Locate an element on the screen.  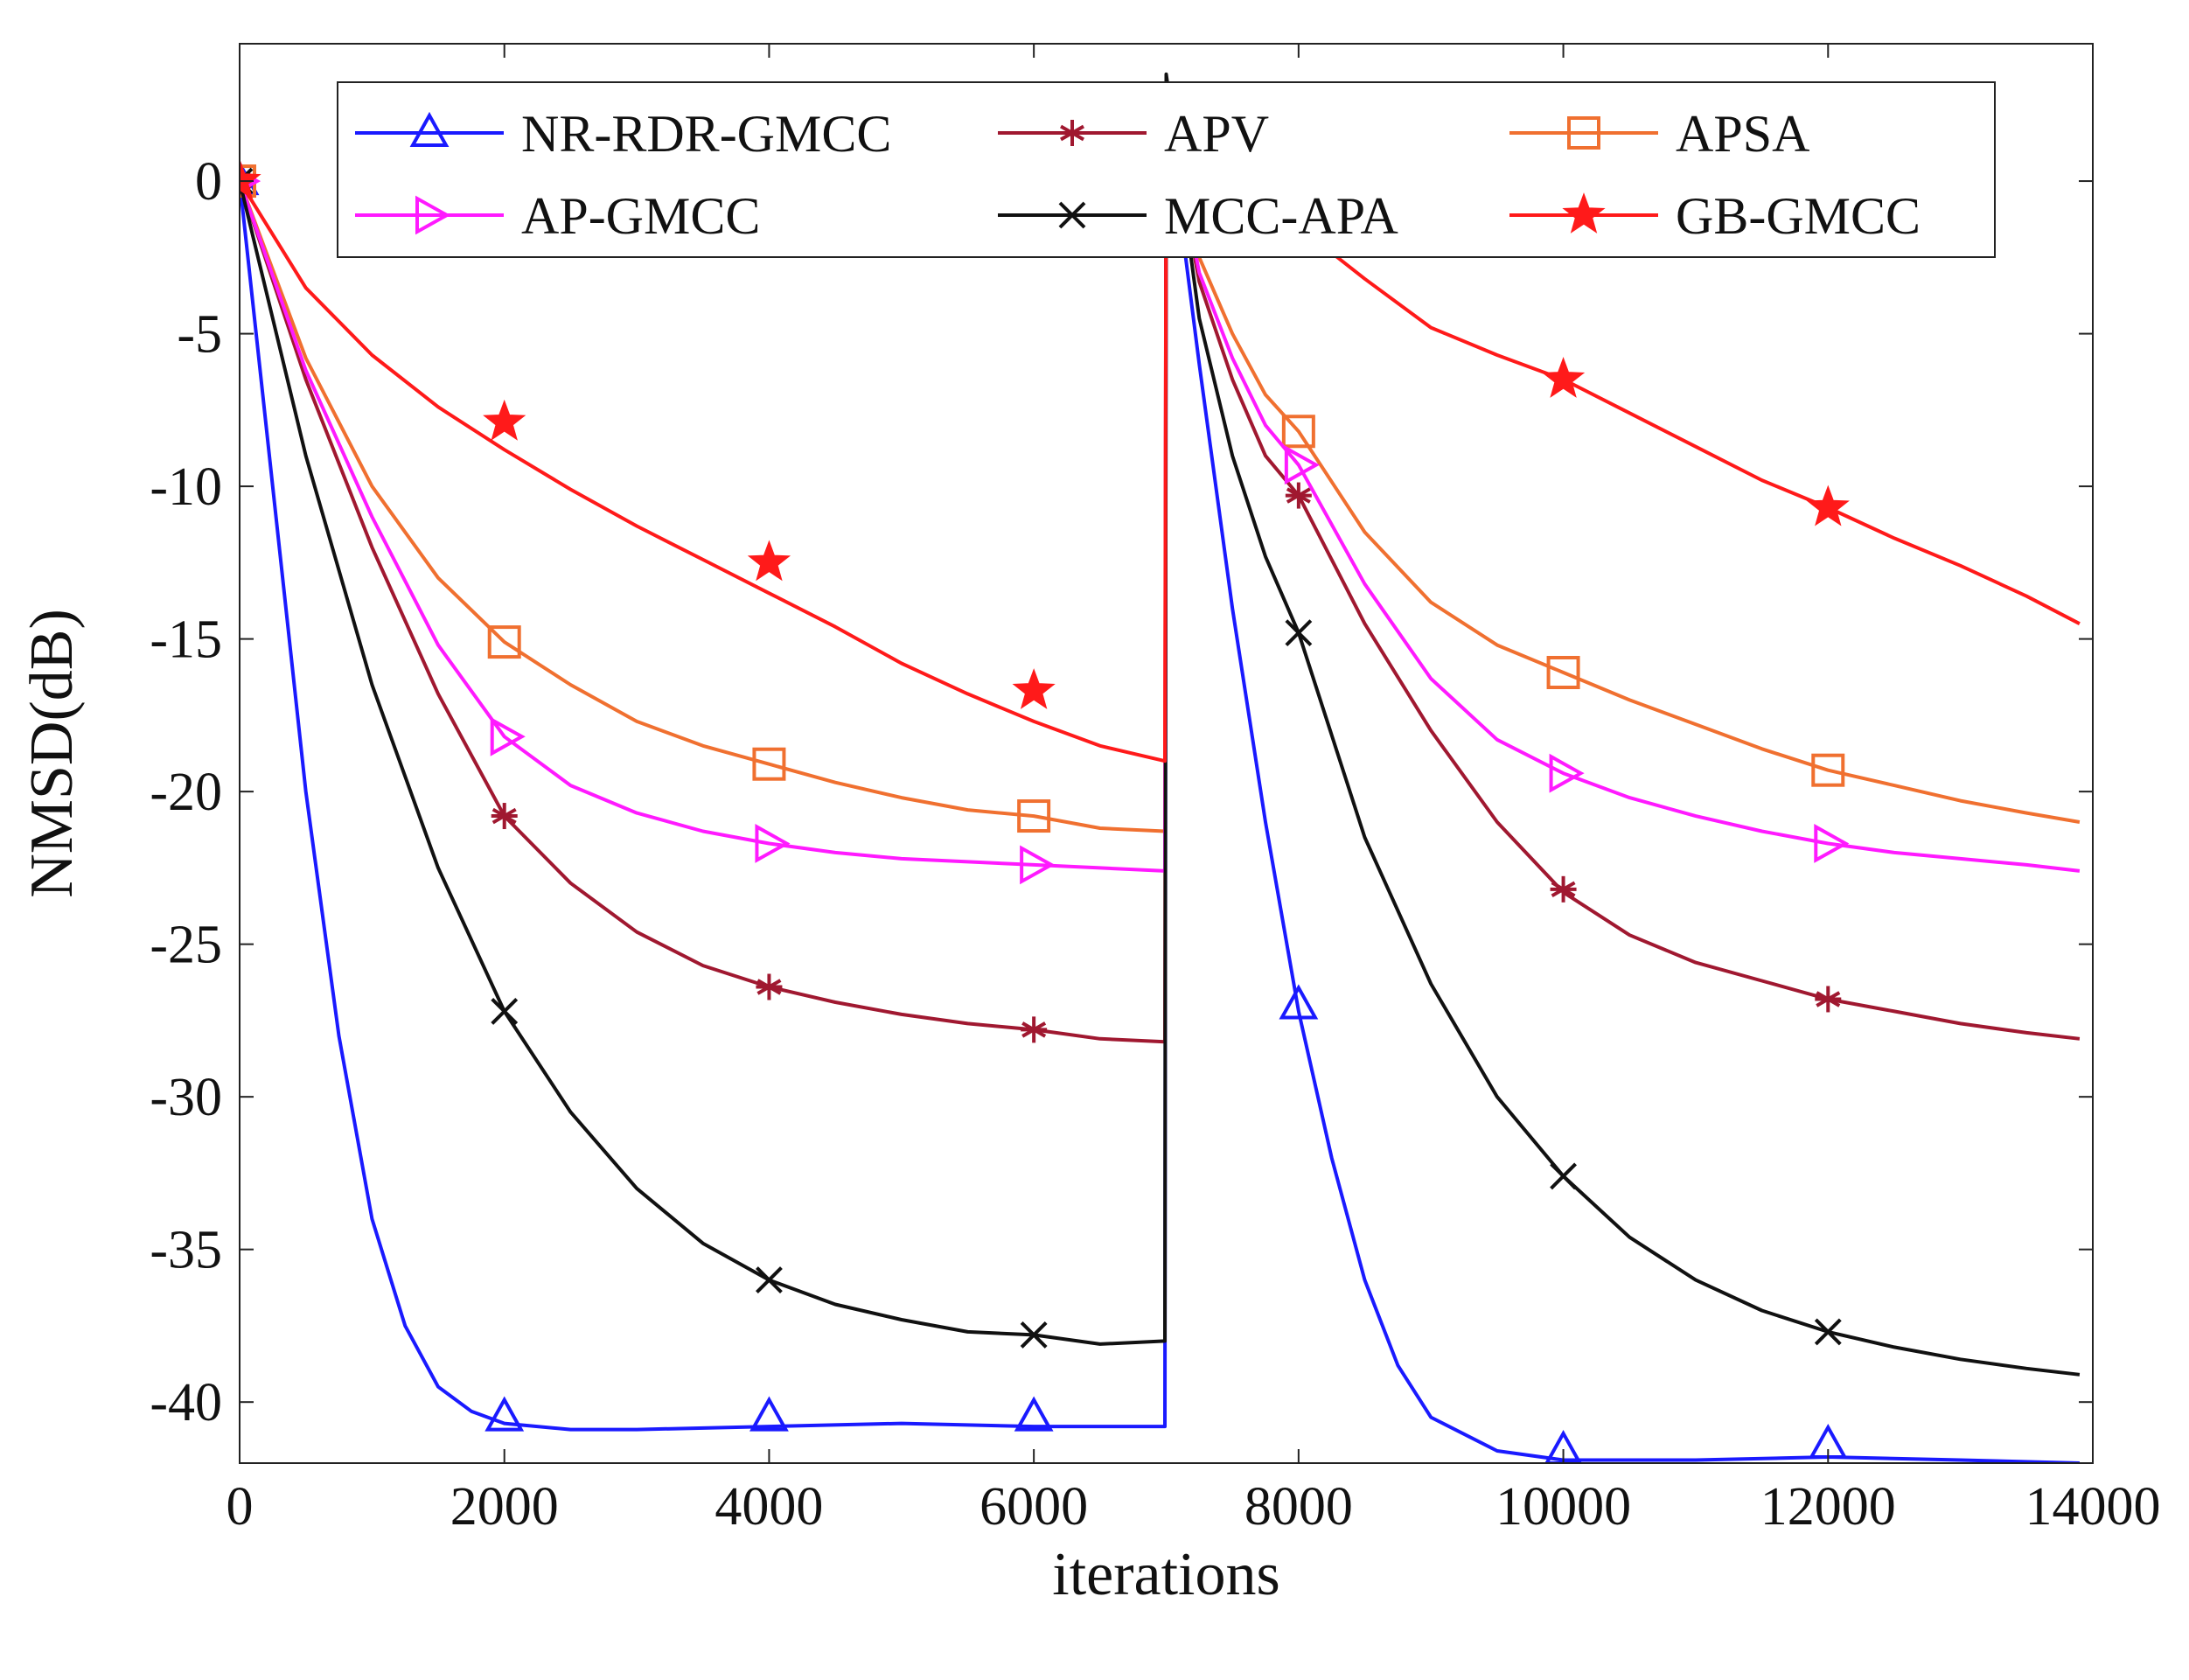
legend-entry-nr-rdr-gmcc: NR-RDR-GMCC is located at coordinates (623, 134).